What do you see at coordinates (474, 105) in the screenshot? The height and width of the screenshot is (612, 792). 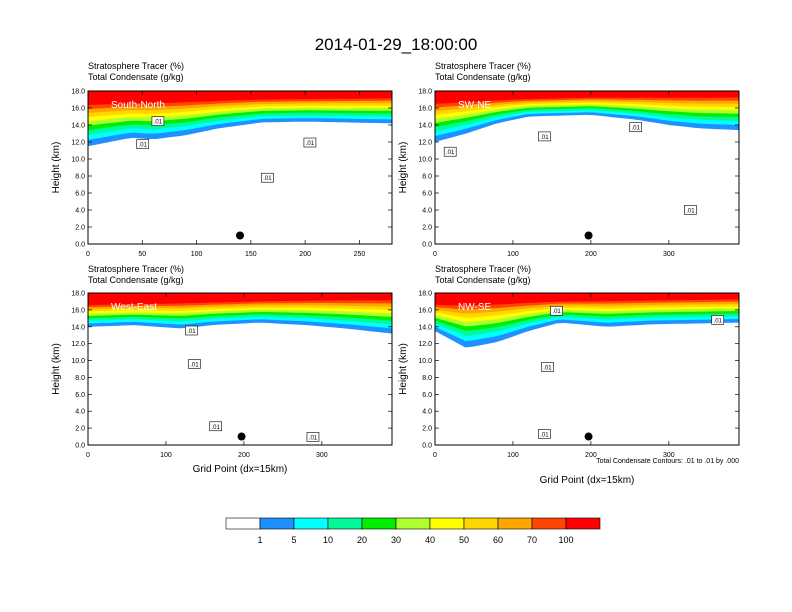 I see `panel-label: SW-NE` at bounding box center [474, 105].